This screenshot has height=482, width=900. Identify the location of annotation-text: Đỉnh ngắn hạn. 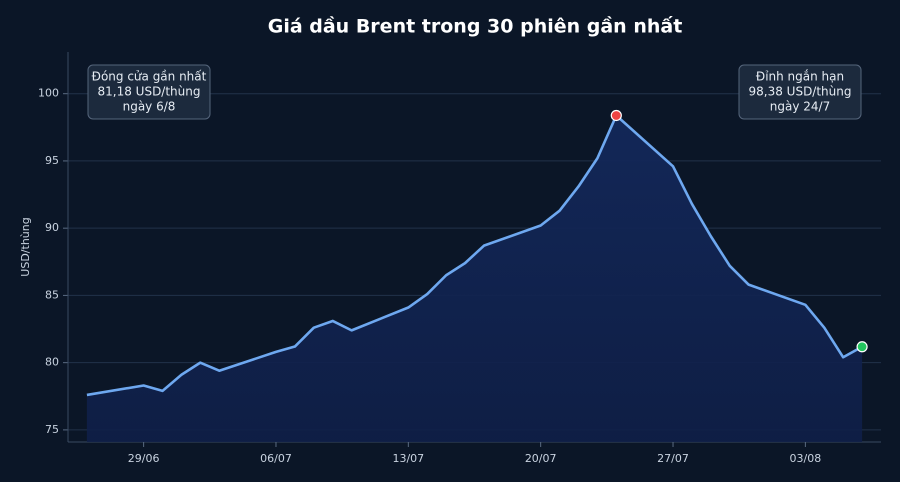
(800, 77).